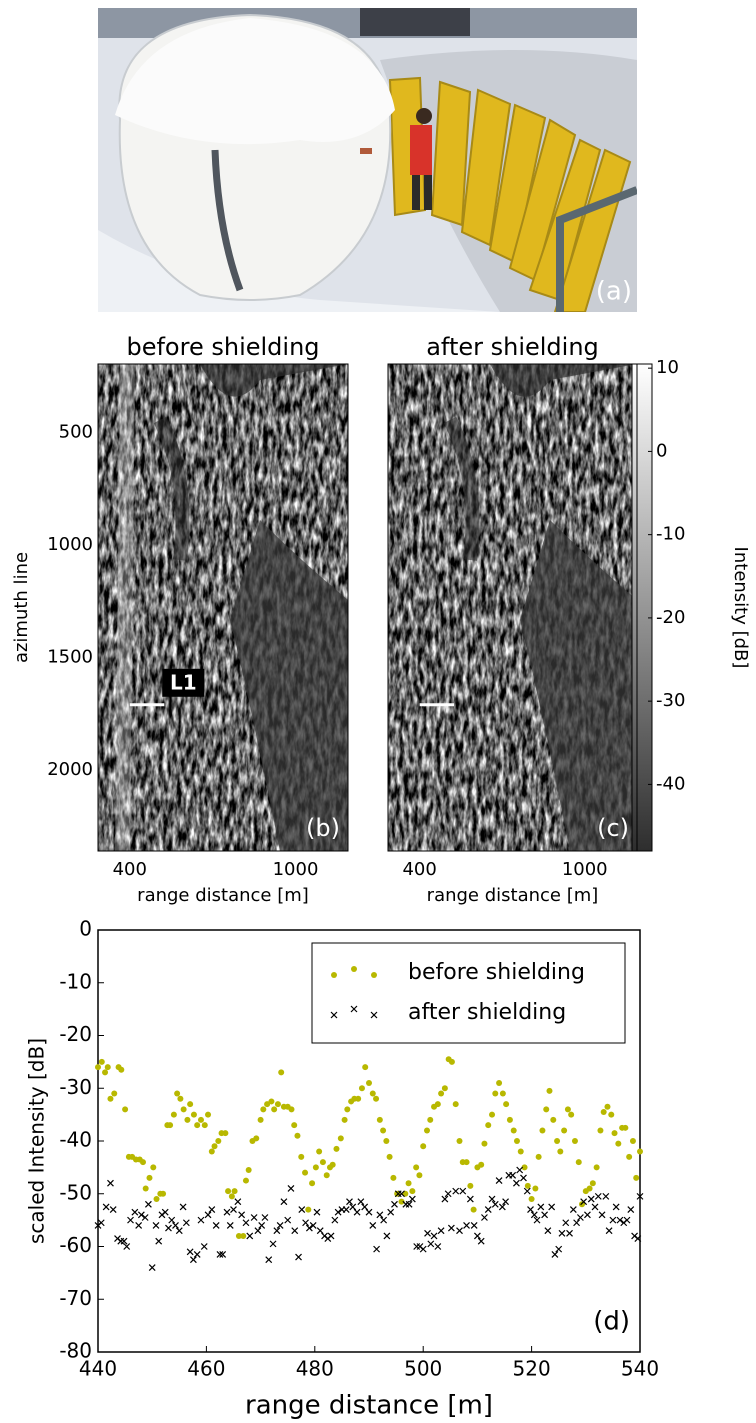  Describe the element at coordinates (21, 607) in the screenshot. I see `y-axis-label: azimuth line` at that location.